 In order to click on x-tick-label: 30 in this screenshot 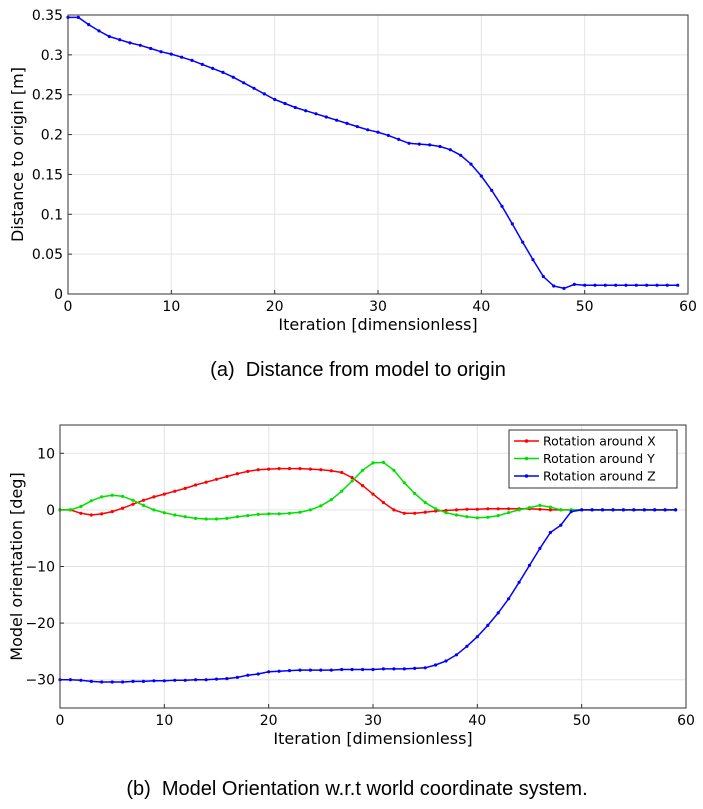, I will do `click(373, 721)`.